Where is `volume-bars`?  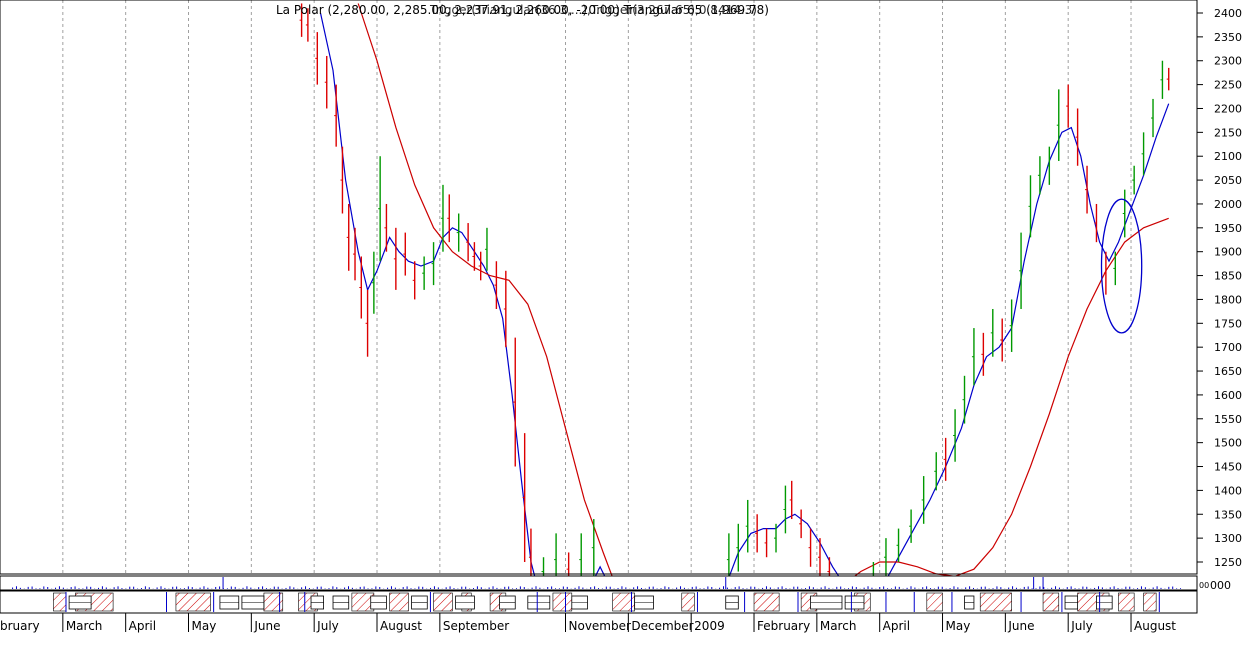 volume-bars is located at coordinates (597, 583).